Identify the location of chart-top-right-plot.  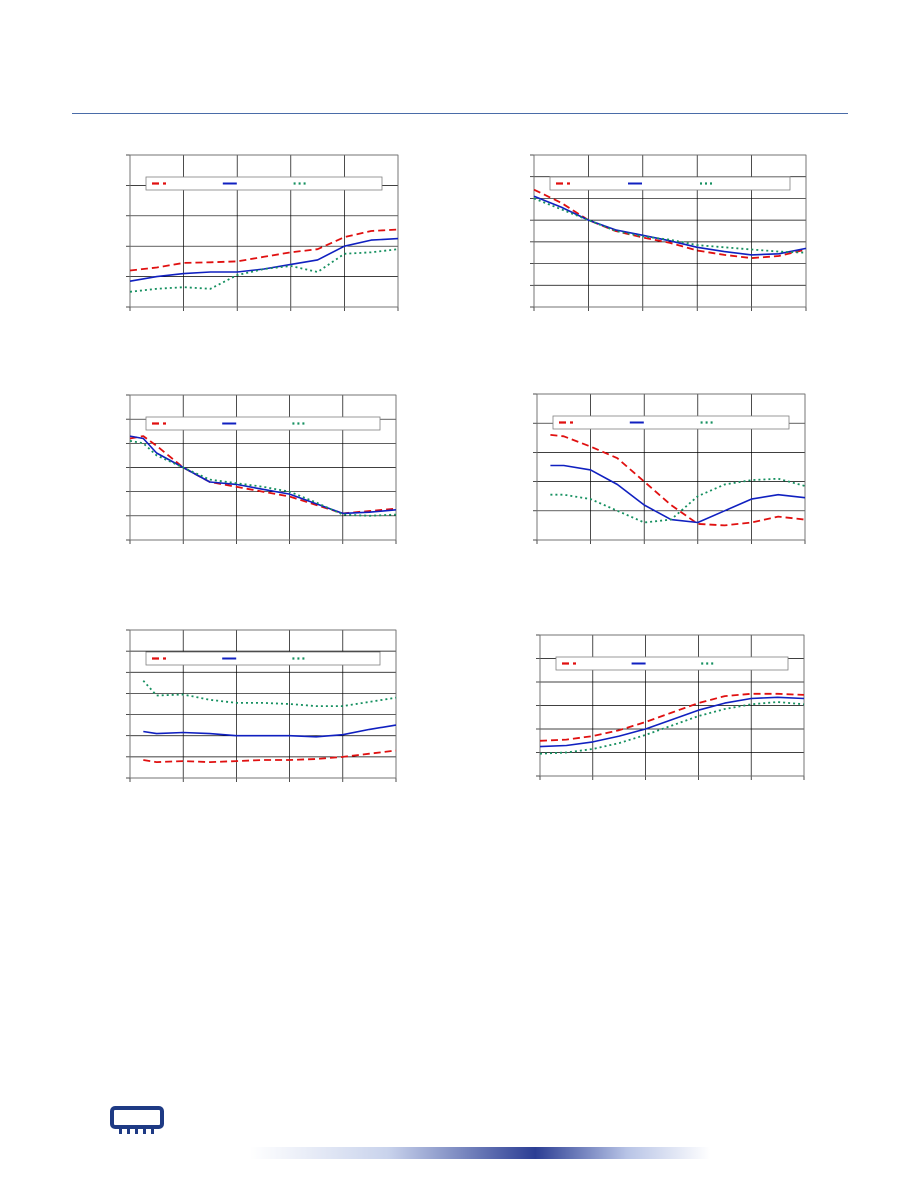
(668, 232).